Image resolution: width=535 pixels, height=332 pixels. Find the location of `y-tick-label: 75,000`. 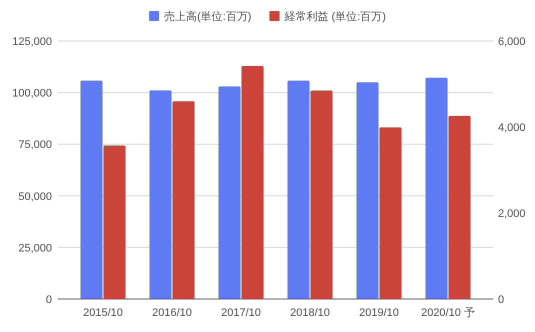

y-tick-label: 75,000 is located at coordinates (35, 145).